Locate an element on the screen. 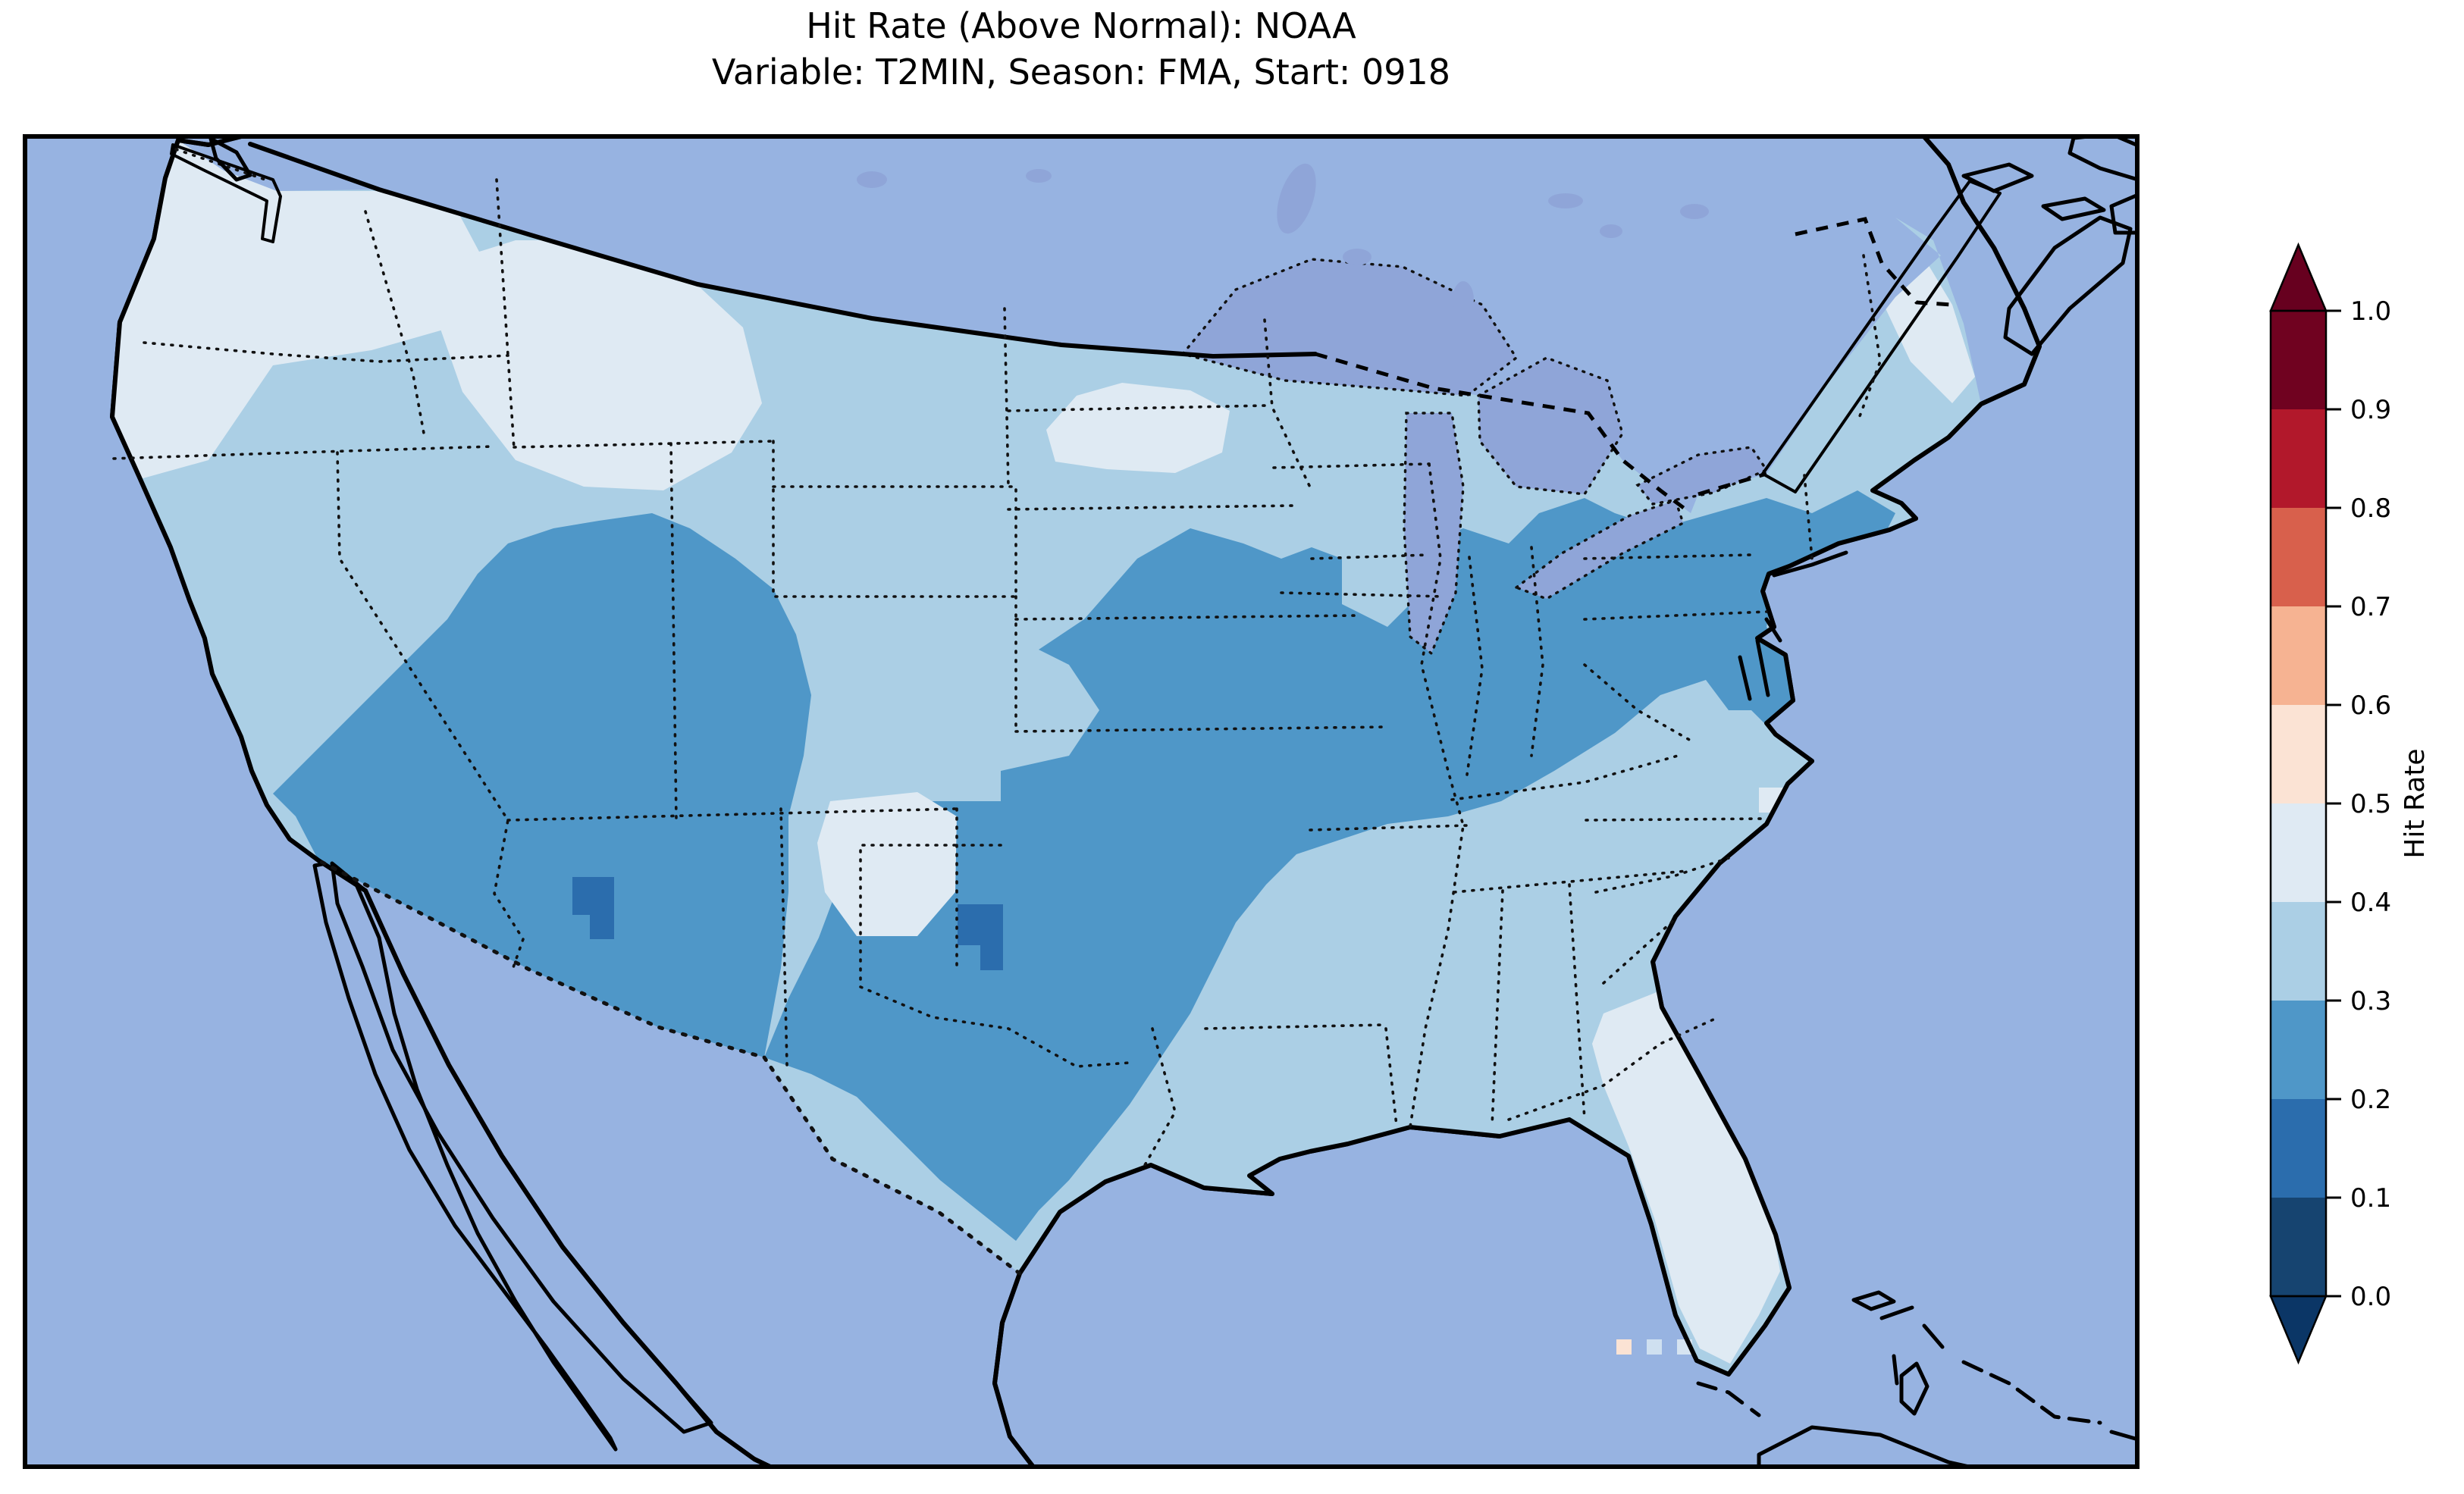 The width and height of the screenshot is (2464, 1494). region-arizona-minimum is located at coordinates (593, 908).